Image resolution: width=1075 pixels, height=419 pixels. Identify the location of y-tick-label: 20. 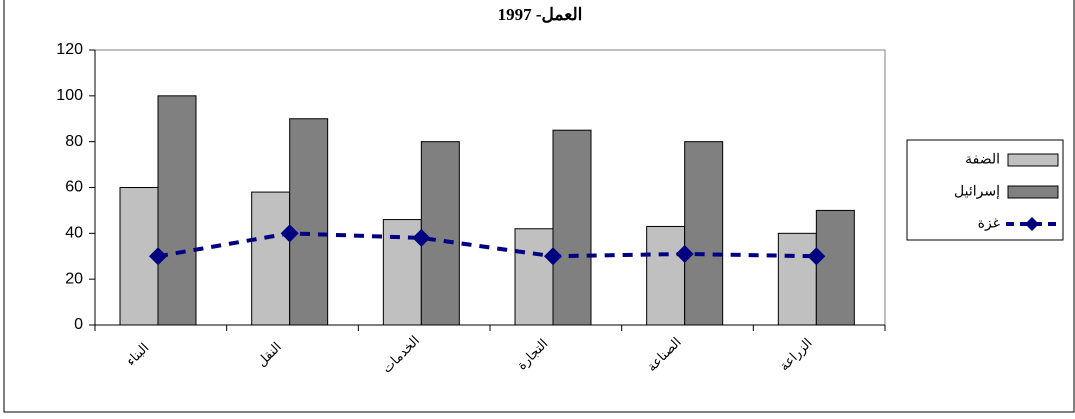
(74, 278).